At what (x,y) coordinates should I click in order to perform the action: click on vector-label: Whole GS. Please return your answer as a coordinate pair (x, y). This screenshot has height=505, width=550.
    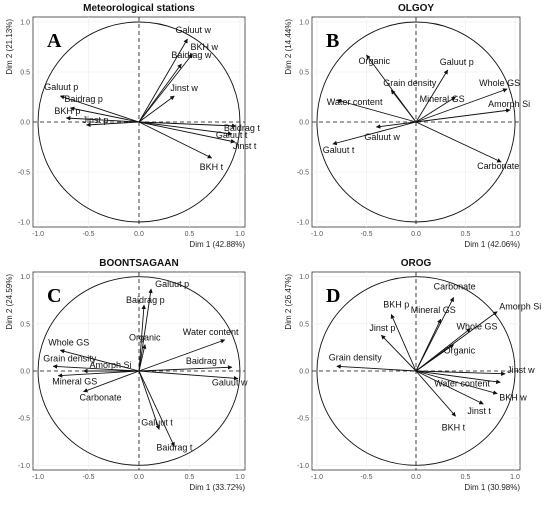
    Looking at the image, I should click on (499, 83).